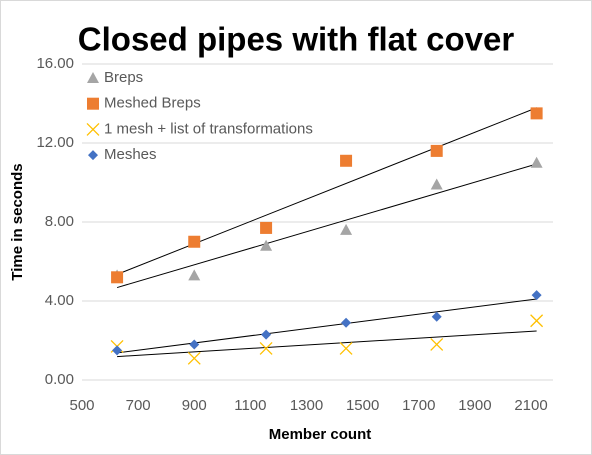 Image resolution: width=592 pixels, height=455 pixels. I want to click on y-tick-label: 4.00, so click(59, 300).